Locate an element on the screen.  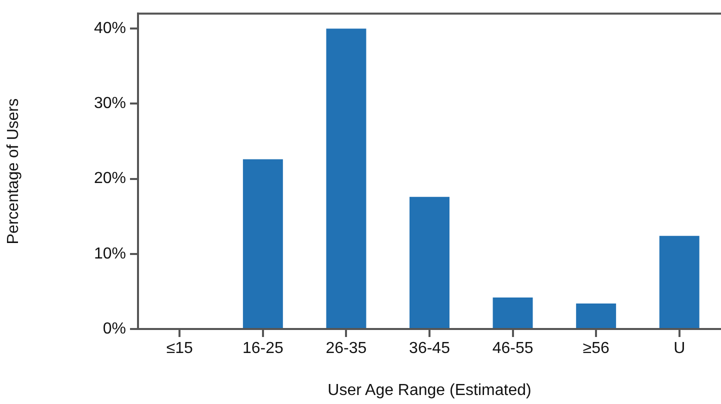
x-tick-label: 26-35 is located at coordinates (346, 349).